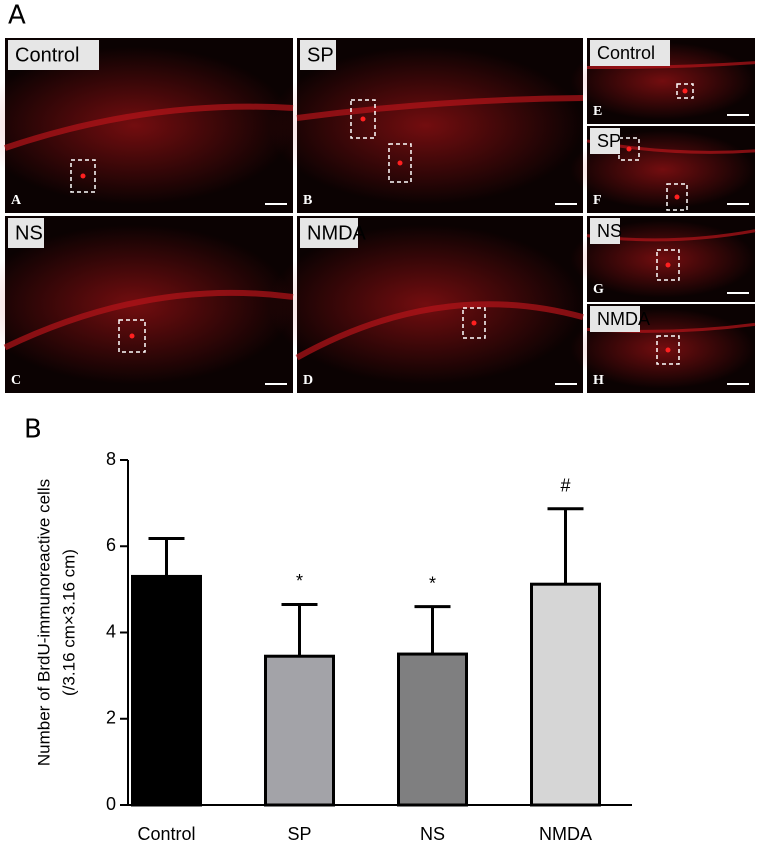  I want to click on micrograph: NS G, so click(663, 259).